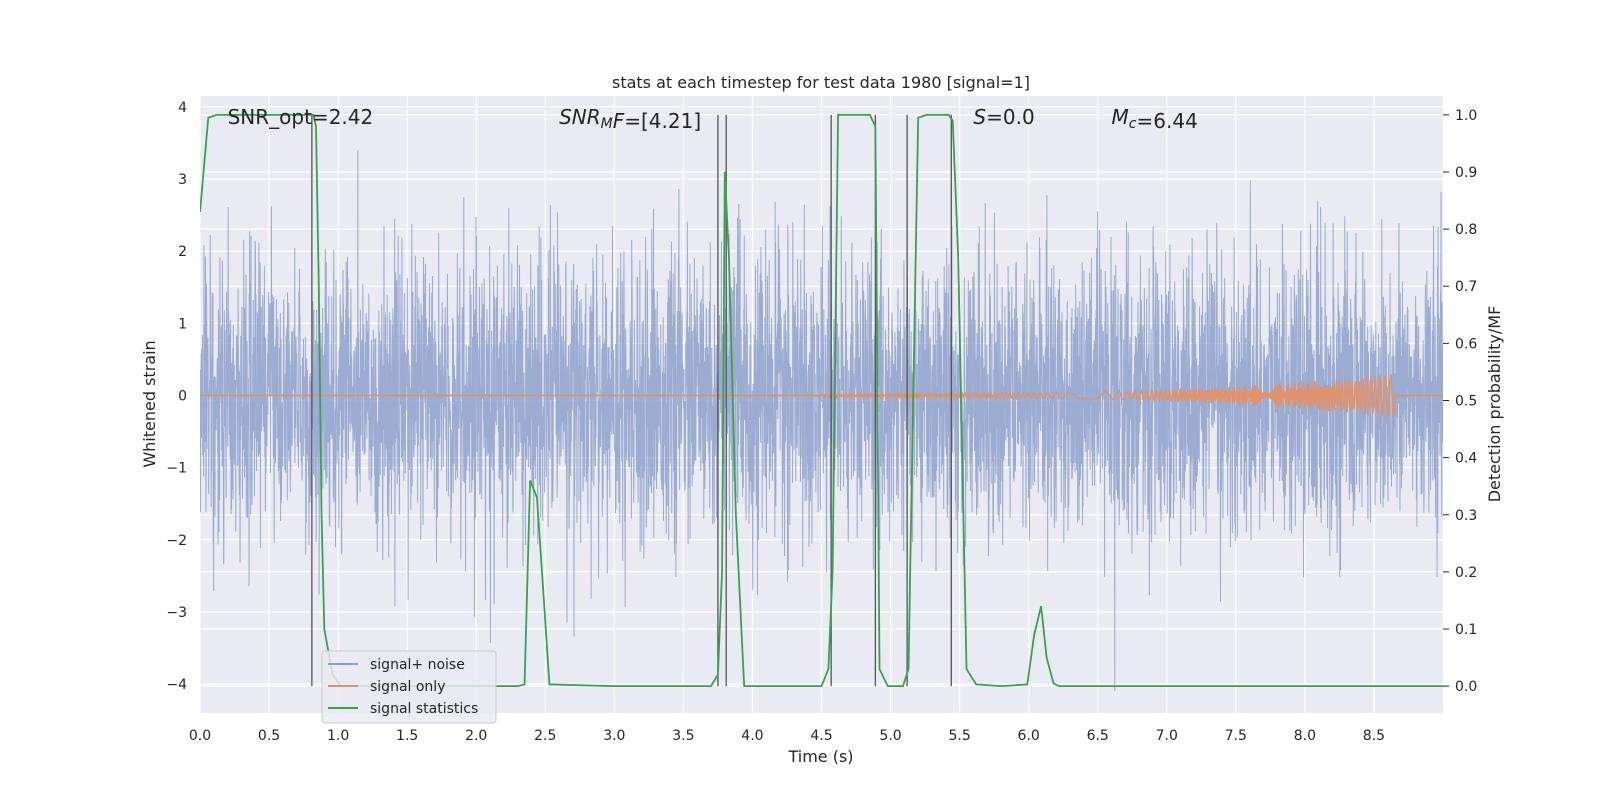 This screenshot has height=800, width=1600. Describe the element at coordinates (1167, 121) in the screenshot. I see `annotation-part: =6.44` at that location.